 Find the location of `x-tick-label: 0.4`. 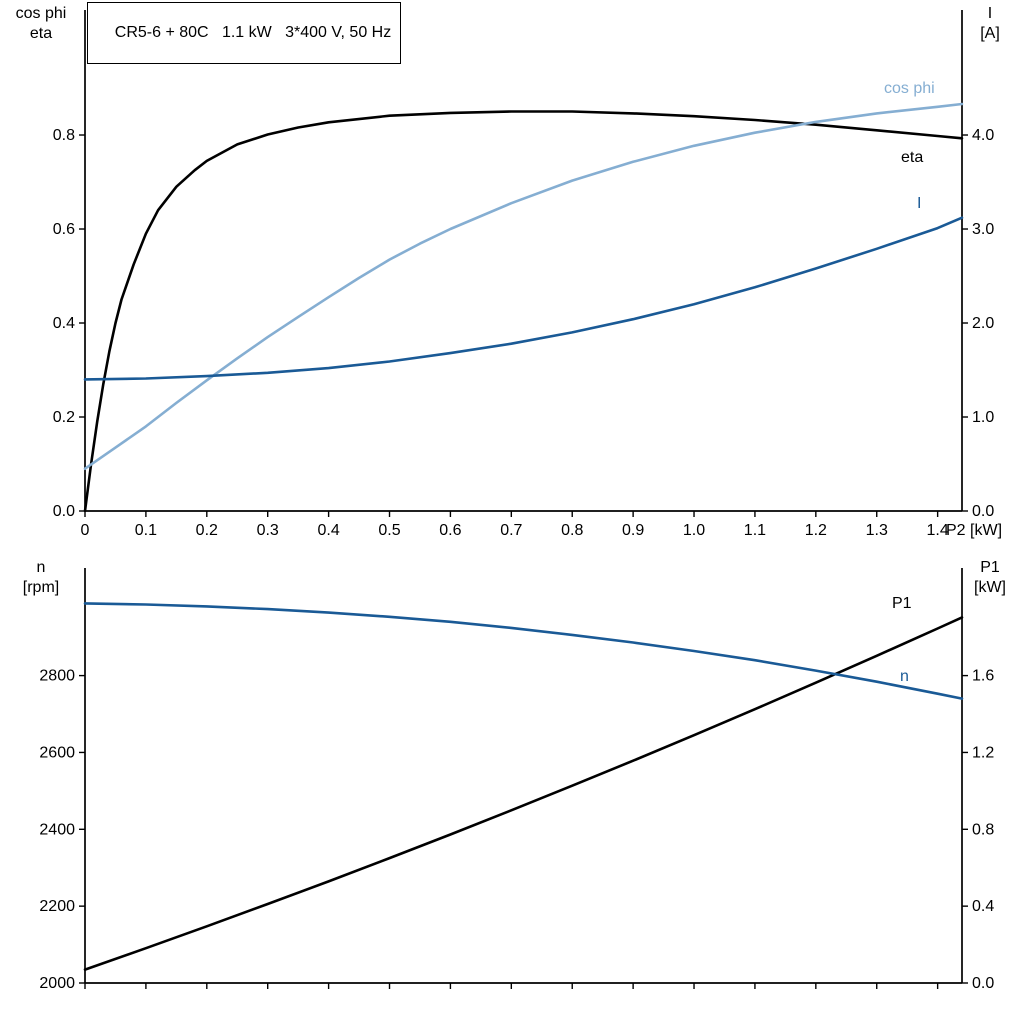

x-tick-label: 0.4 is located at coordinates (328, 530).